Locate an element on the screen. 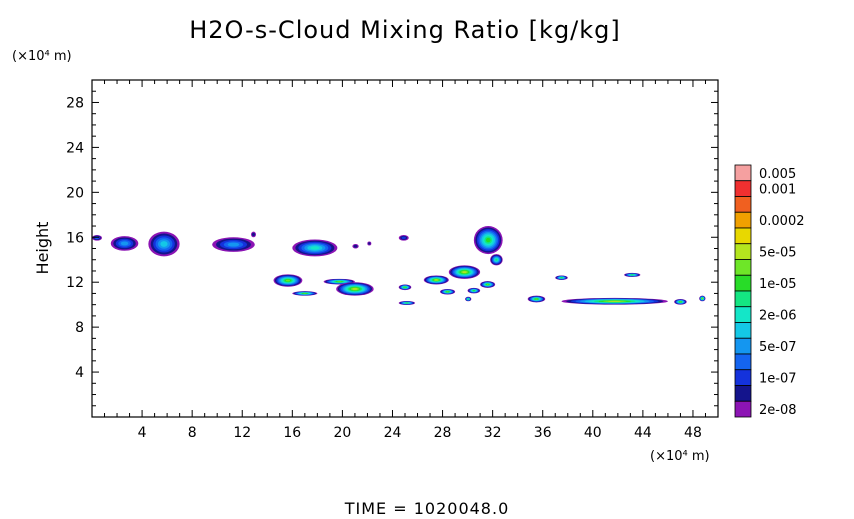  time-footer: TIME = 1020048.0 is located at coordinates (427, 508).